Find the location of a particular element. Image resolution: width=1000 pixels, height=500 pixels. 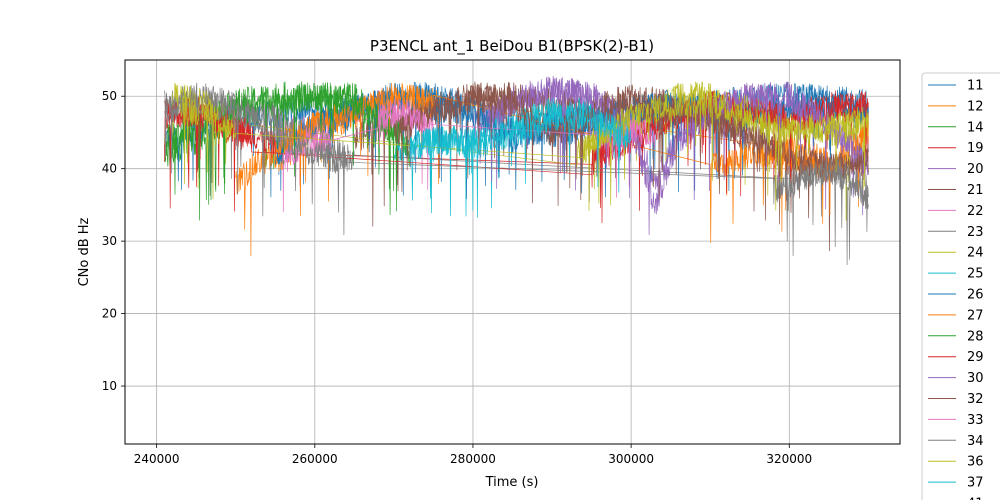

legend-label: 23 is located at coordinates (975, 232).